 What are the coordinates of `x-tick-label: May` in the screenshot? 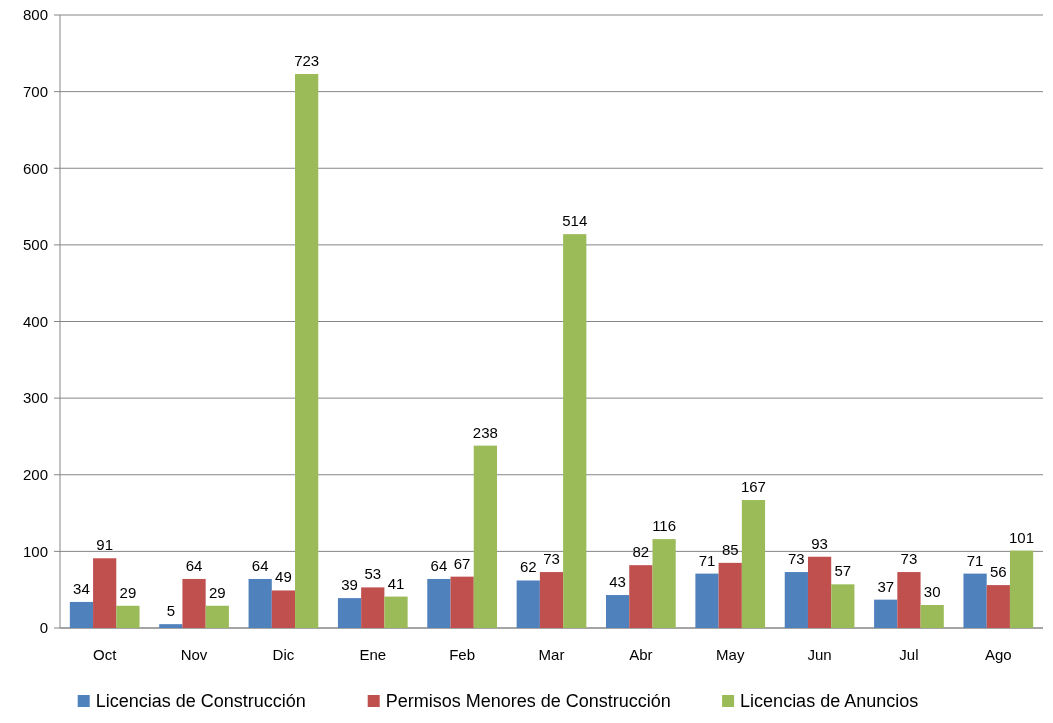 It's located at (730, 654).